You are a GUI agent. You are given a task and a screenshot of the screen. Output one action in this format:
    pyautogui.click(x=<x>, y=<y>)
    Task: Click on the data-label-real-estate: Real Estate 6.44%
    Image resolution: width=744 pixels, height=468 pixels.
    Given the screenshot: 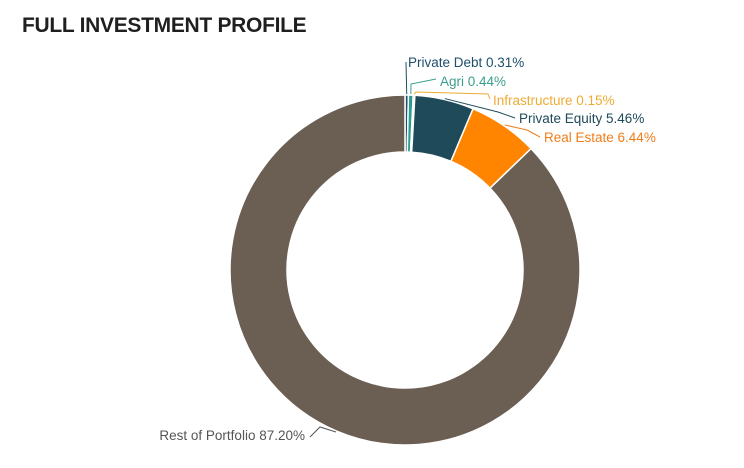 What is the action you would take?
    pyautogui.click(x=600, y=137)
    